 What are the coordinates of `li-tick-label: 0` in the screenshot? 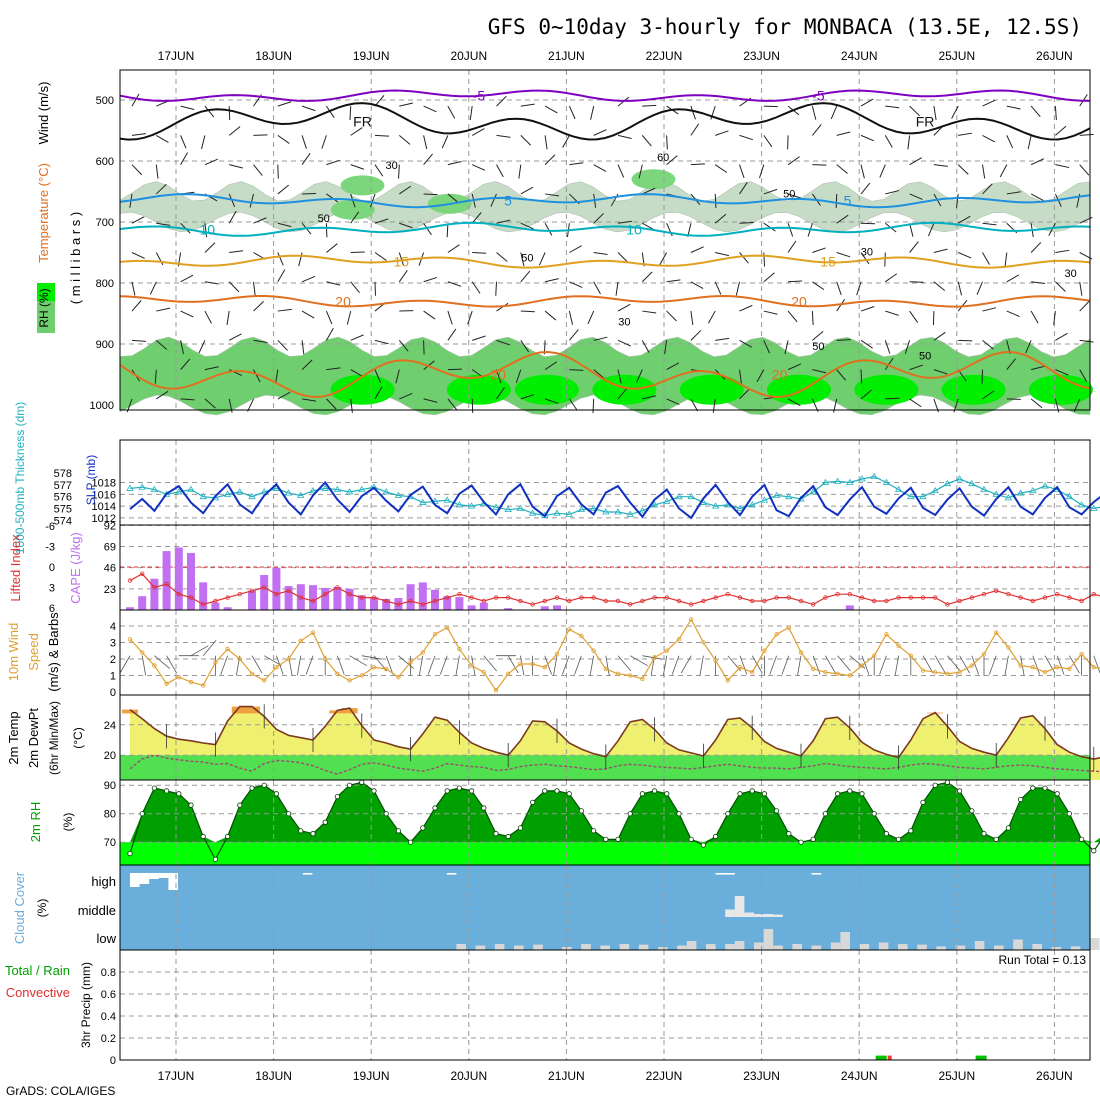 It's located at (52, 568).